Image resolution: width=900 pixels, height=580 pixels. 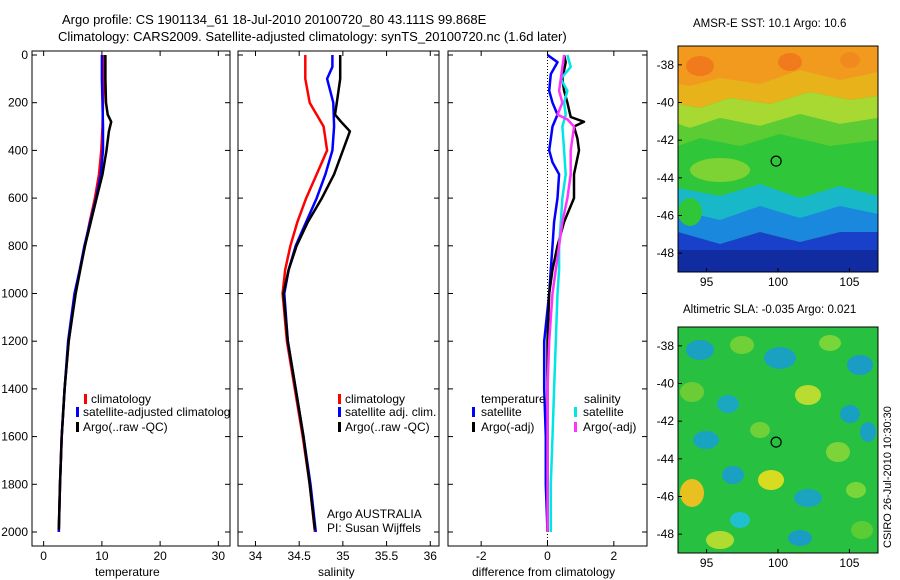 What do you see at coordinates (551, 293) in the screenshot?
I see `series-line-temperature-satellite` at bounding box center [551, 293].